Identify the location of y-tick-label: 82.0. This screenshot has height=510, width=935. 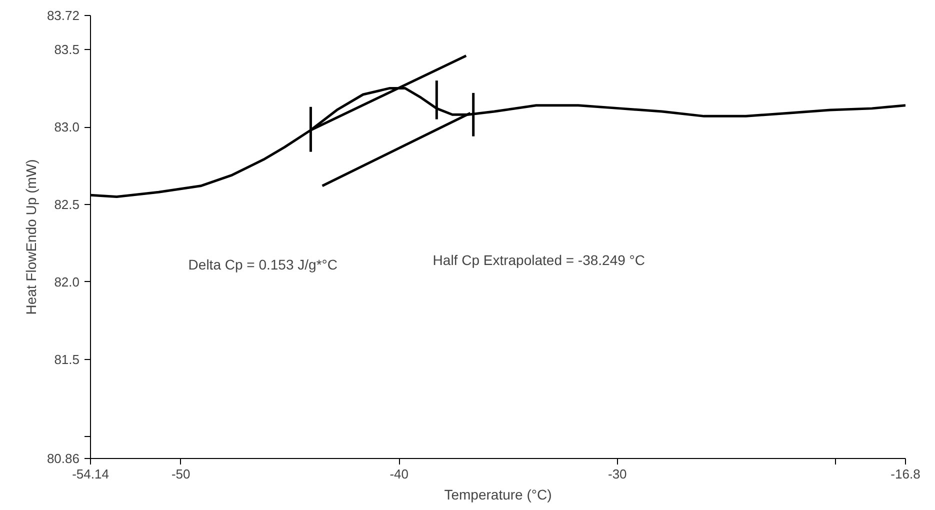
(67, 282).